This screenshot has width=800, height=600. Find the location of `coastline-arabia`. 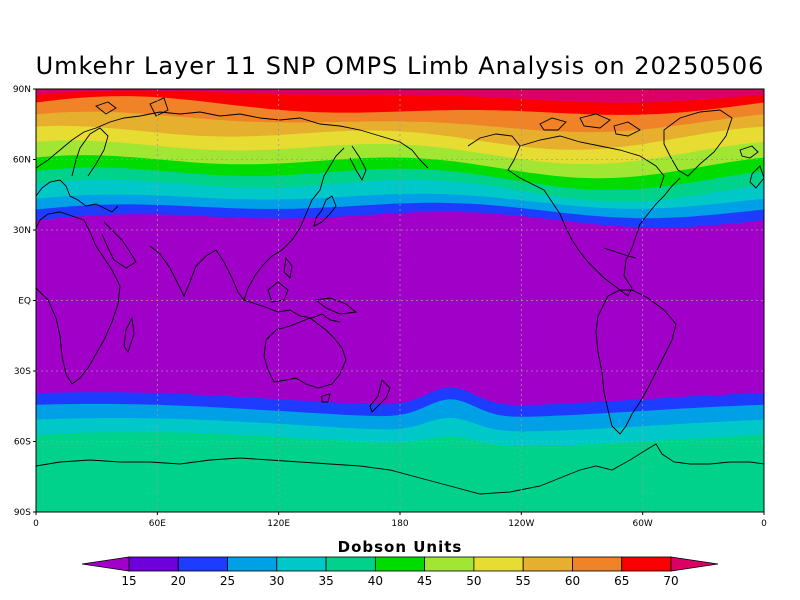

coastline-arabia is located at coordinates (119, 245).